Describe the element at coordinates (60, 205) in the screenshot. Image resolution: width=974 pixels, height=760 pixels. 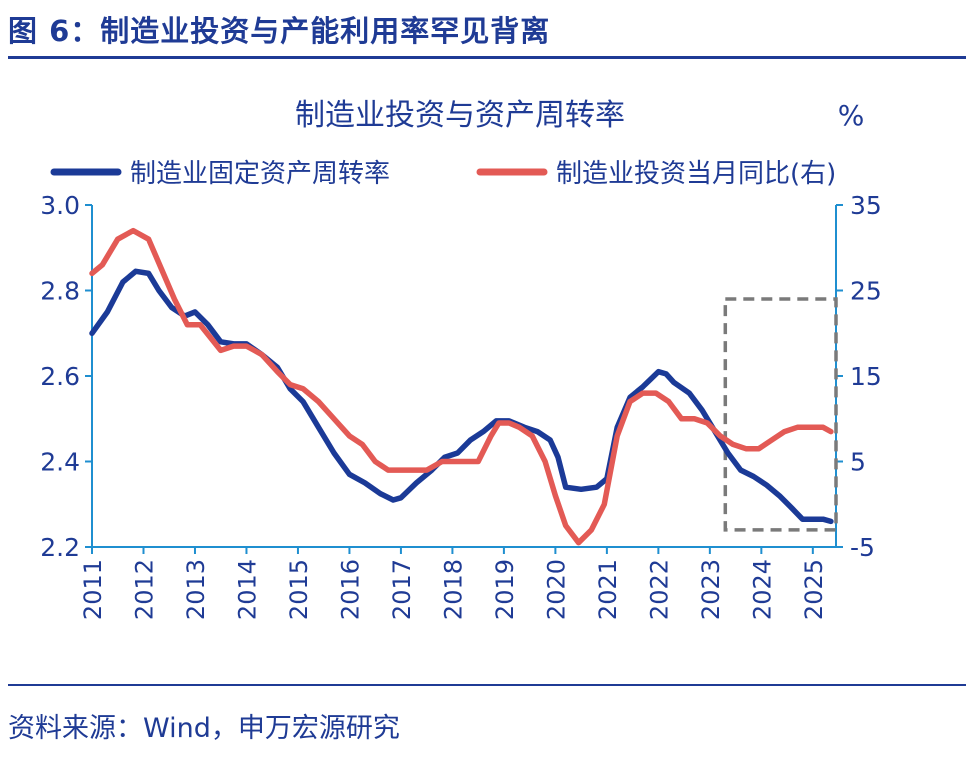
I see `left-tick-label: 3.0` at that location.